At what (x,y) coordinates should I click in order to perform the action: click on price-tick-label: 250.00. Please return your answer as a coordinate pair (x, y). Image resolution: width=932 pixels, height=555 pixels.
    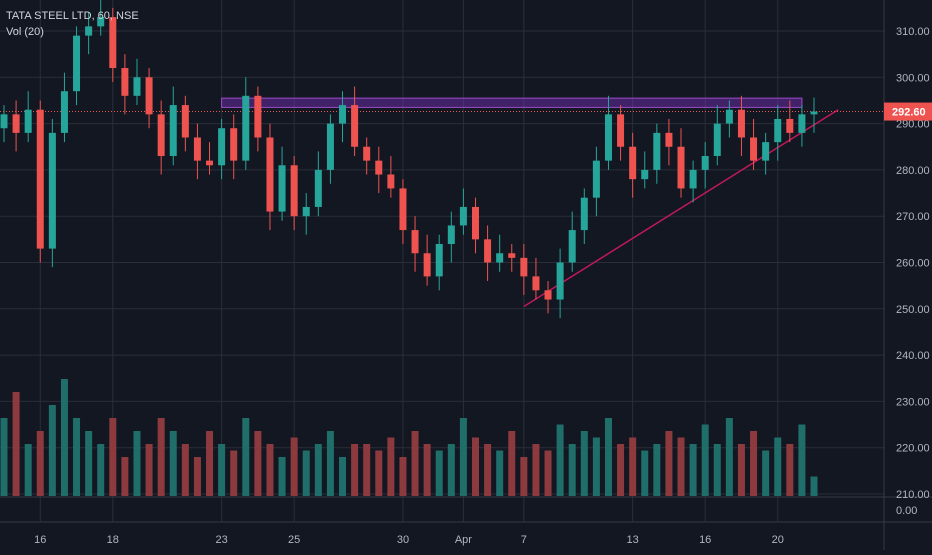
    Looking at the image, I should click on (913, 310).